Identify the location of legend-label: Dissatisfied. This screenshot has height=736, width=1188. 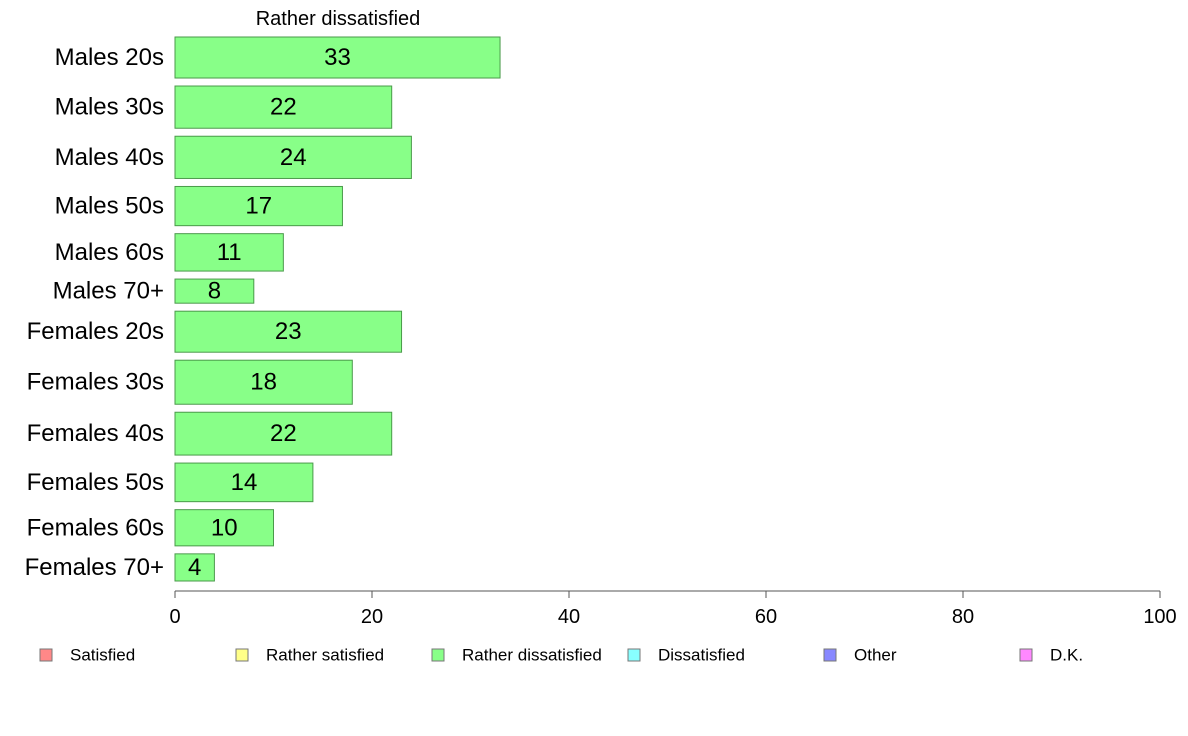
(701, 655).